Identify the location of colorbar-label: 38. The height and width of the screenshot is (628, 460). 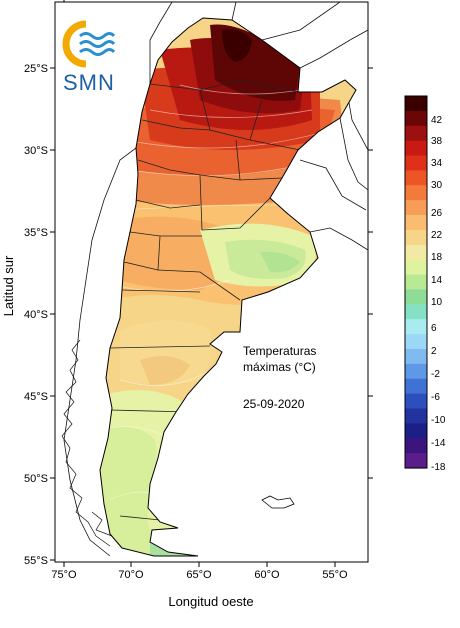
(437, 141).